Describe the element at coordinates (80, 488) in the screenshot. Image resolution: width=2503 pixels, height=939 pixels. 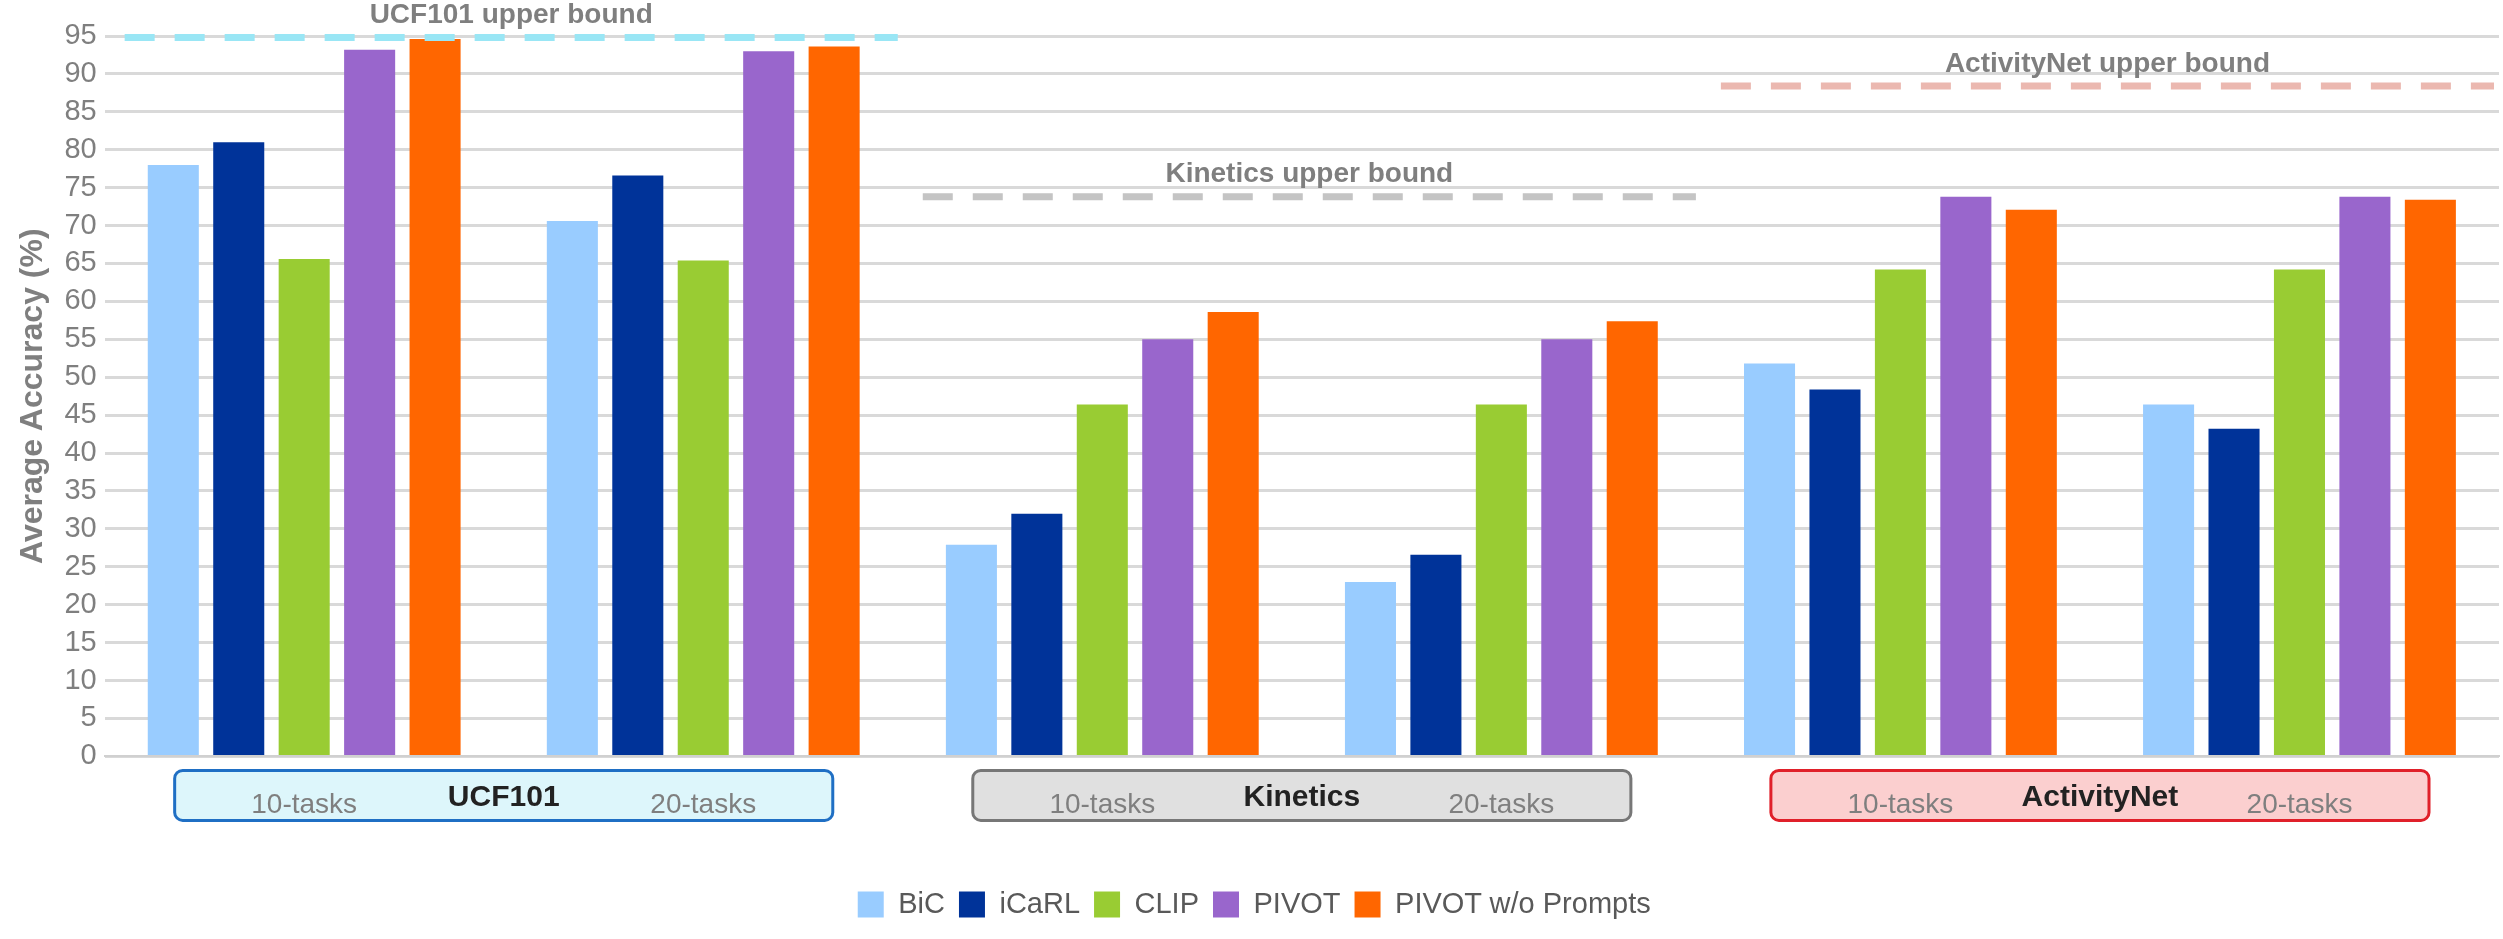
I see `y-tick-label: 35` at that location.